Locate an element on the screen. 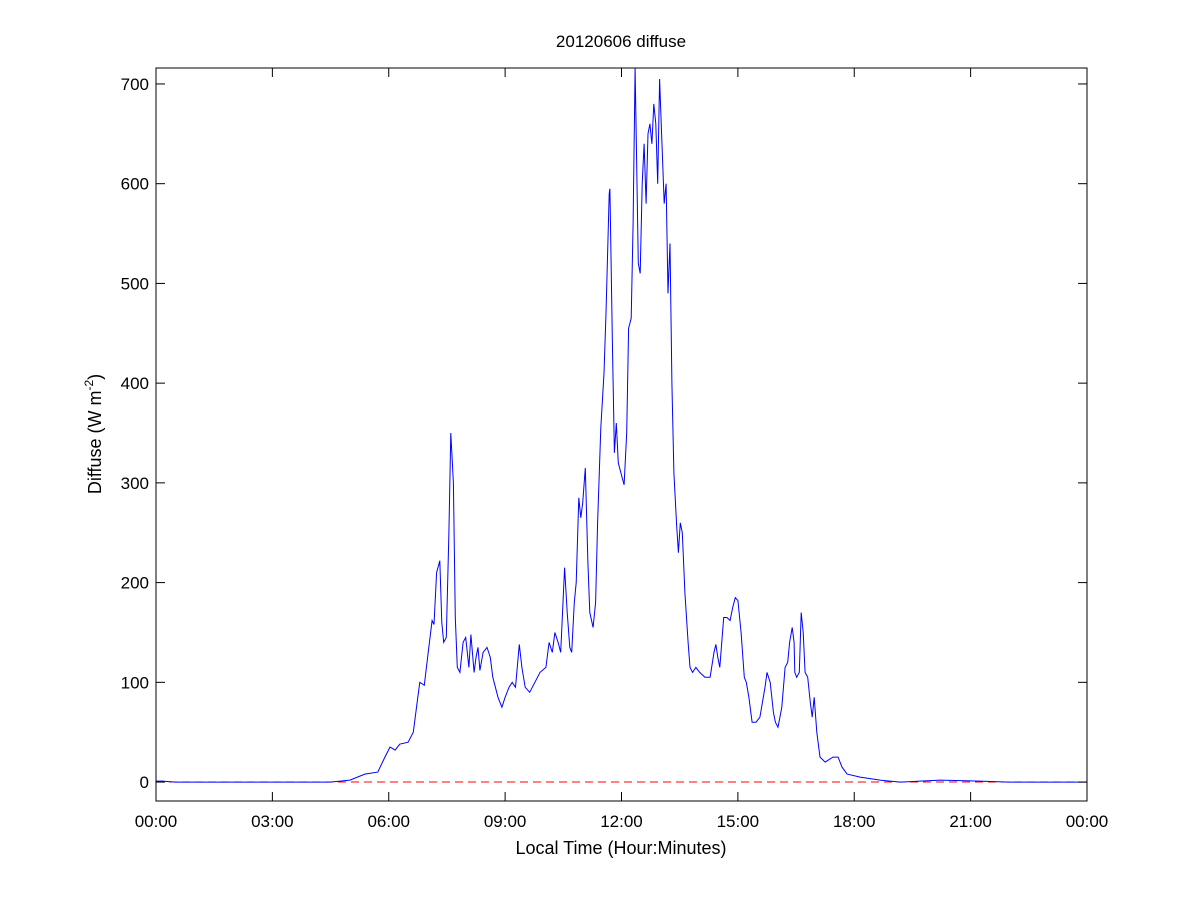 The height and width of the screenshot is (906, 1201). y-tick-label: 700 is located at coordinates (135, 84).